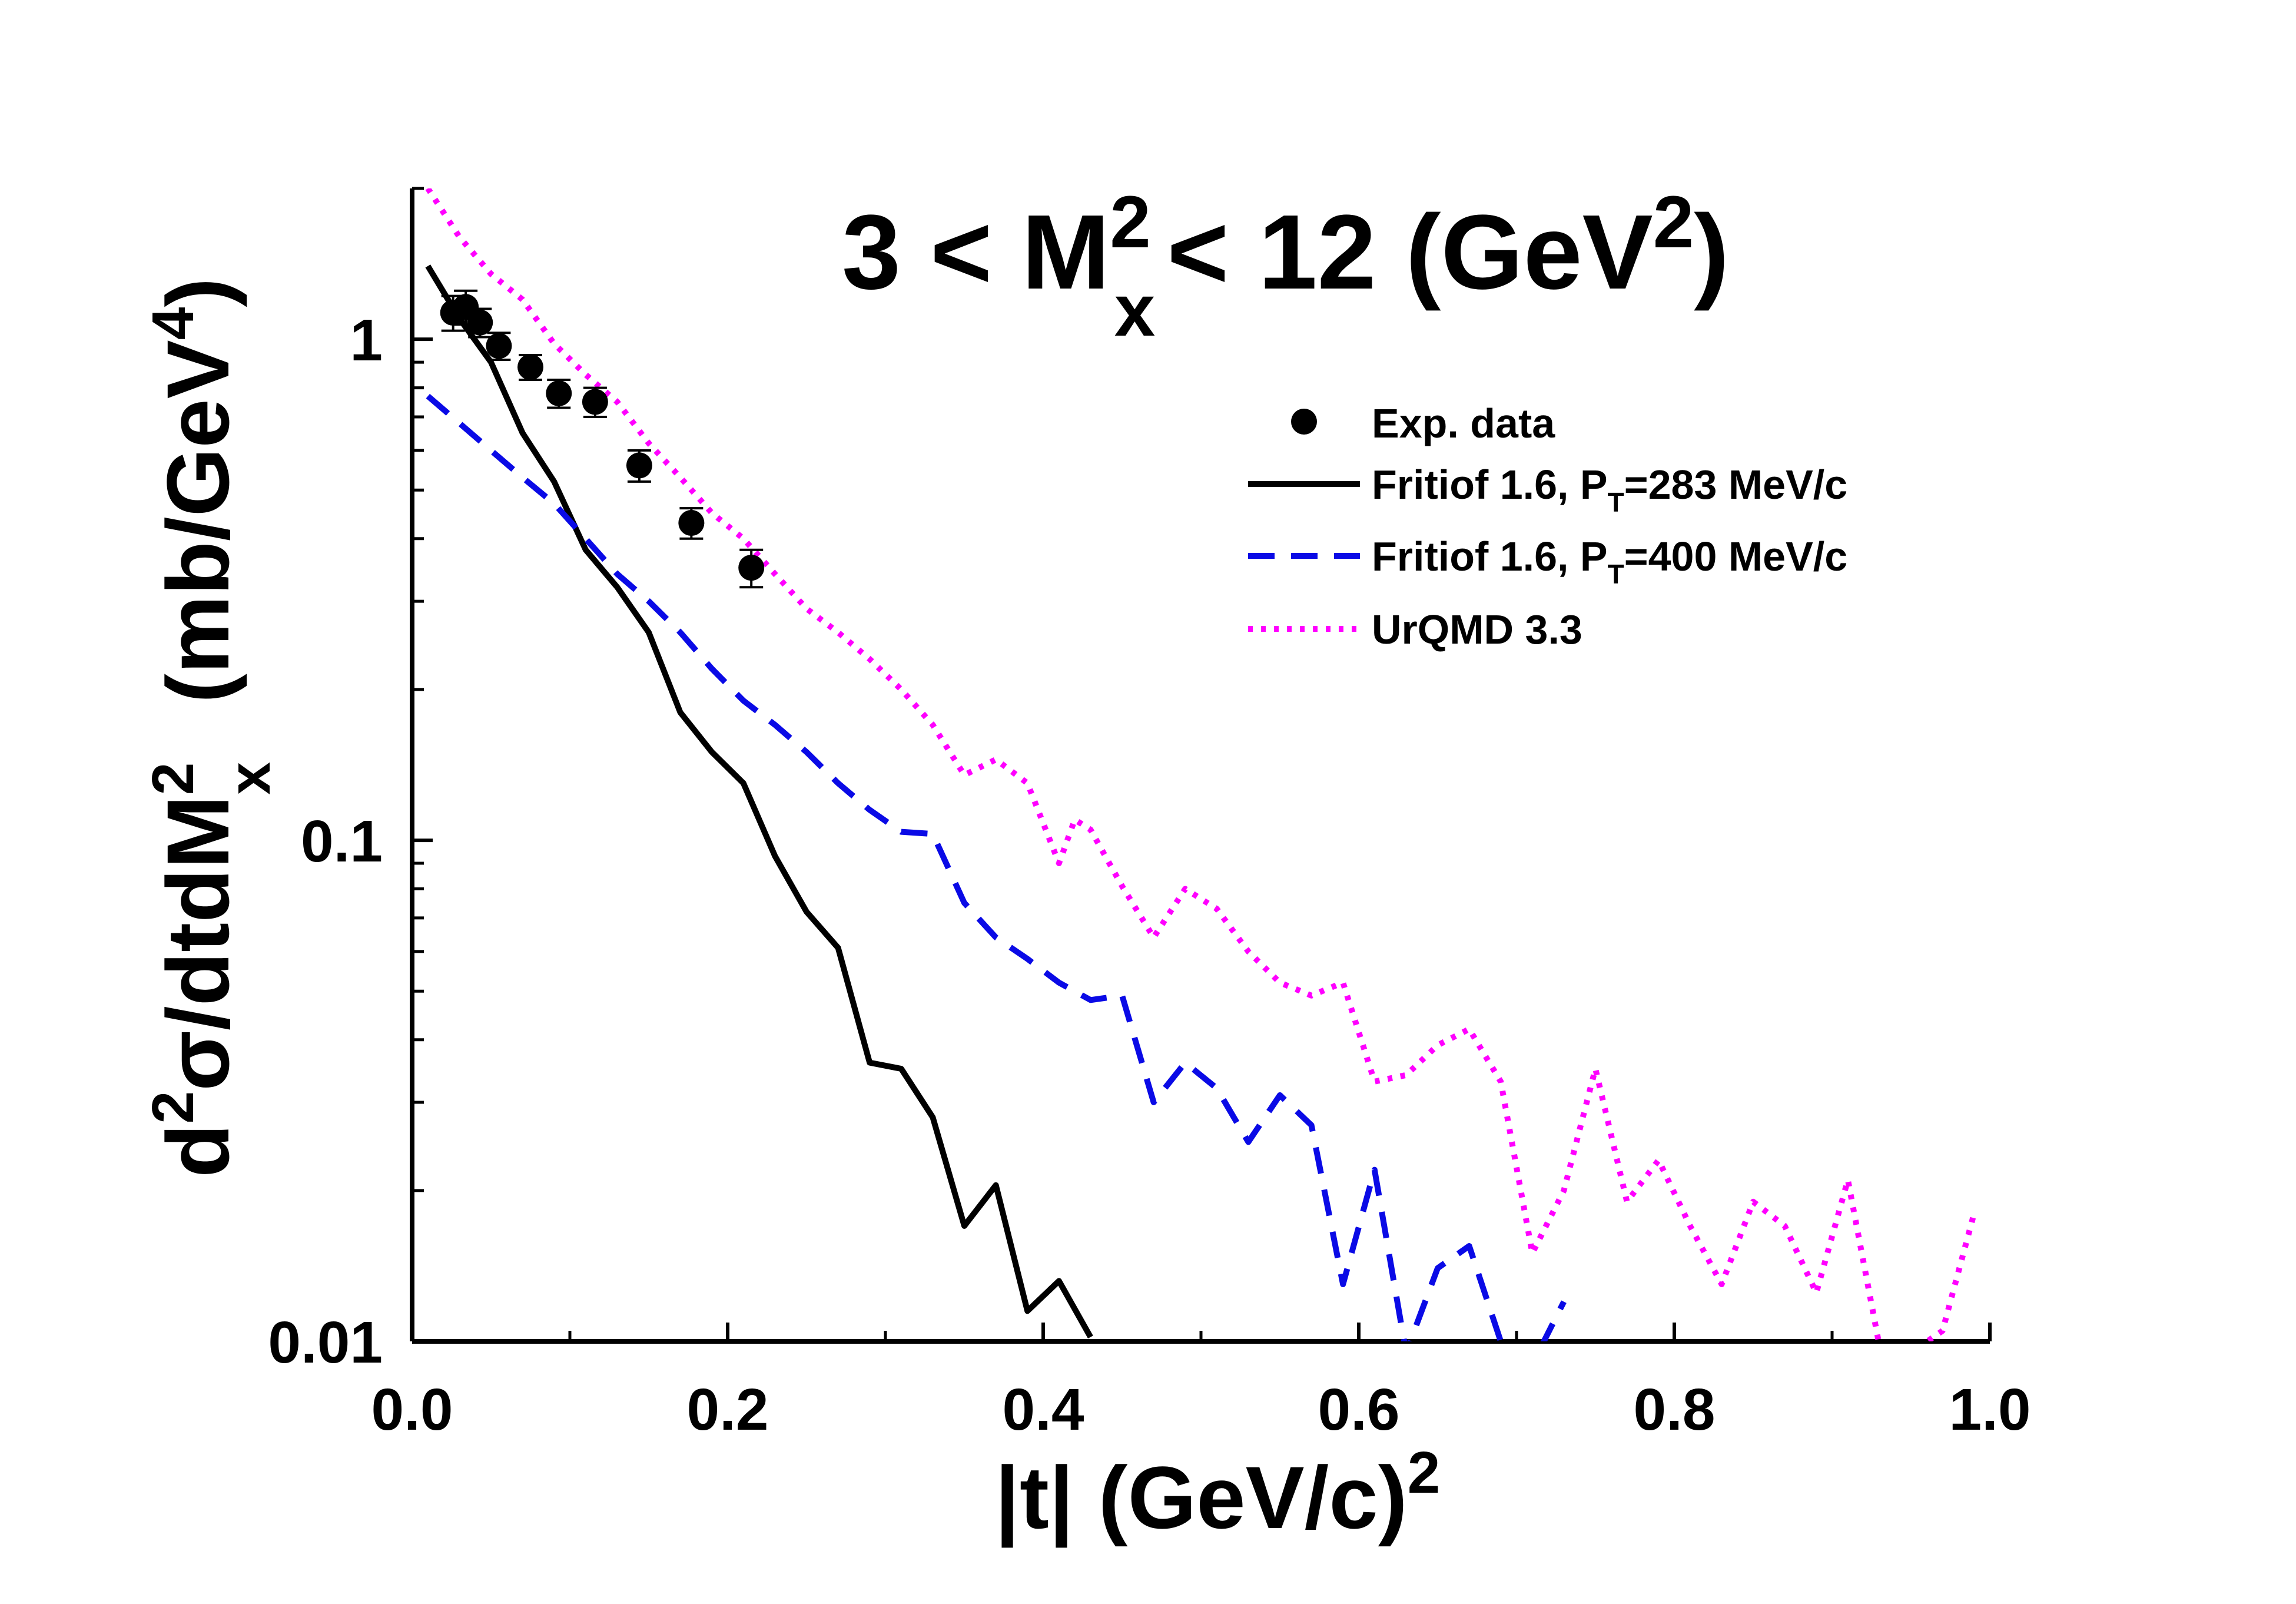 Image resolution: width=2296 pixels, height=1604 pixels. What do you see at coordinates (1609, 490) in the screenshot?
I see `legend-label: Fritiof 1.6, PT=283 MeV/c` at bounding box center [1609, 490].